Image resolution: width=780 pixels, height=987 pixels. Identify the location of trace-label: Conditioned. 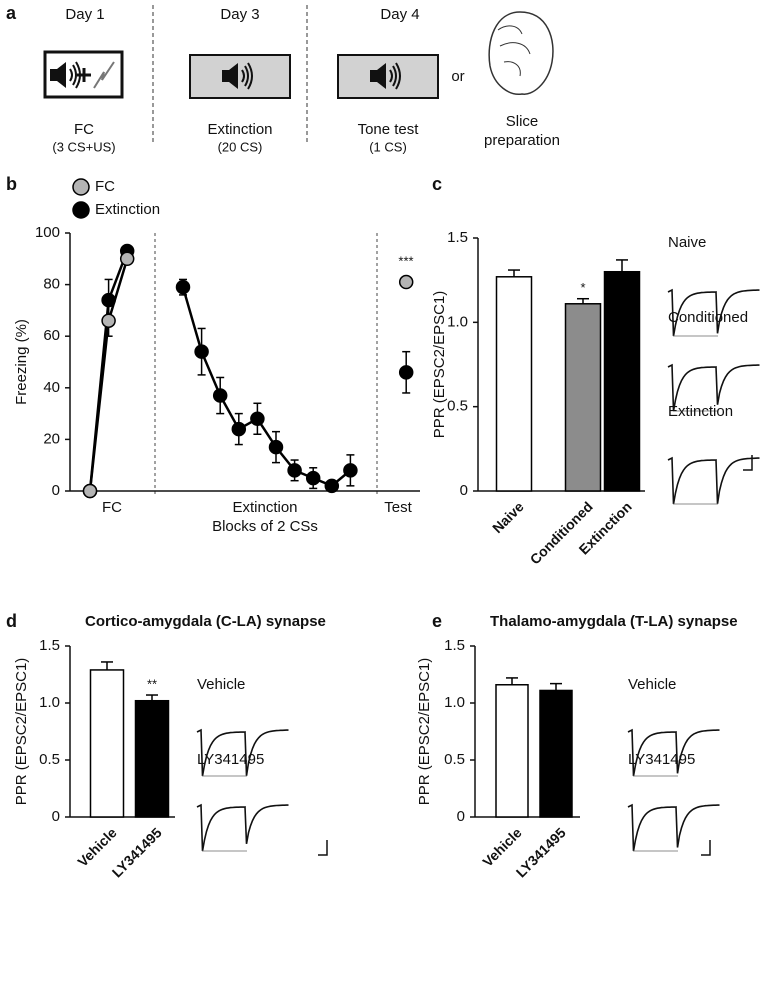
(708, 317).